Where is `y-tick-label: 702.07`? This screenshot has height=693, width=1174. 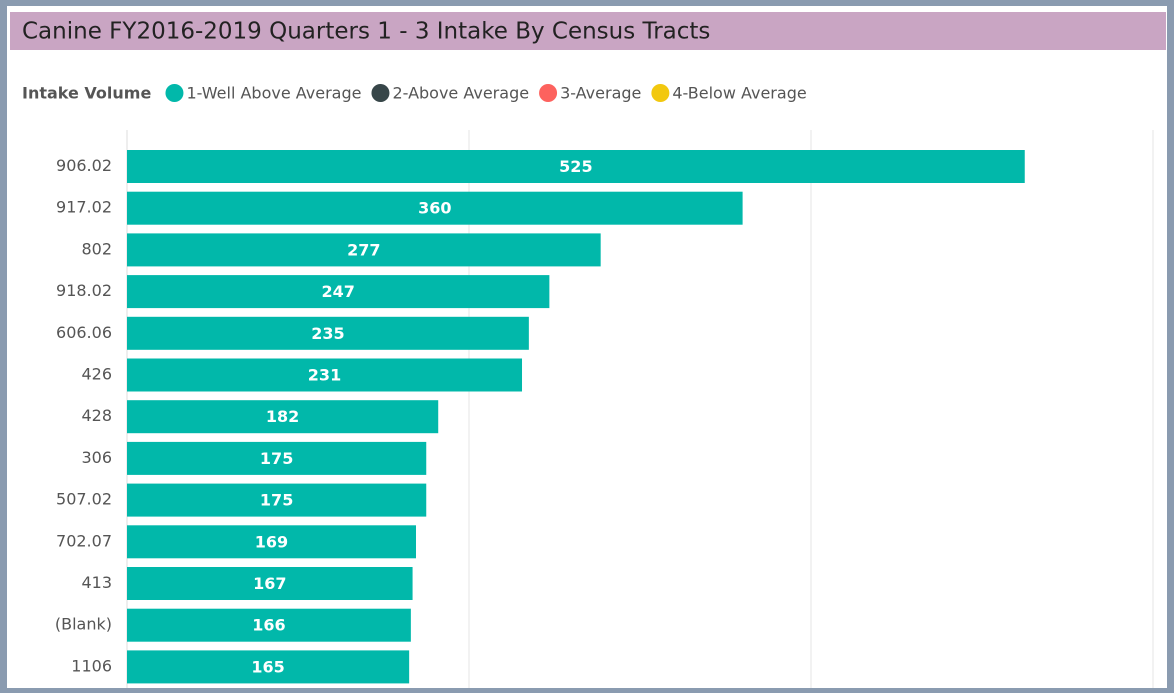
y-tick-label: 702.07 is located at coordinates (84, 540).